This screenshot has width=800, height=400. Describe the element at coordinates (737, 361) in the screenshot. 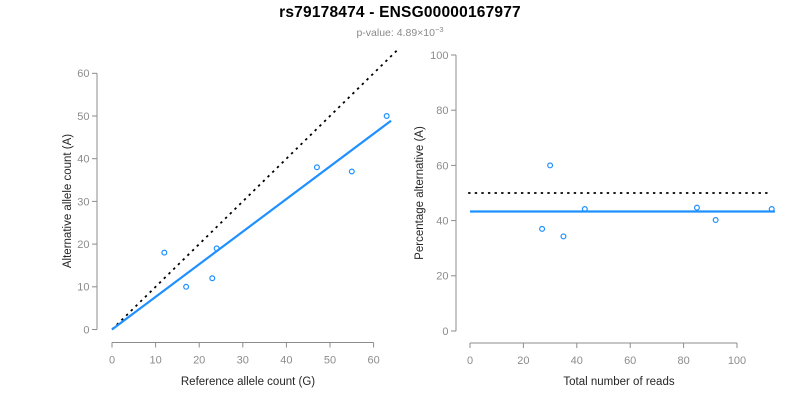

I see `x-tick-label: 100` at that location.